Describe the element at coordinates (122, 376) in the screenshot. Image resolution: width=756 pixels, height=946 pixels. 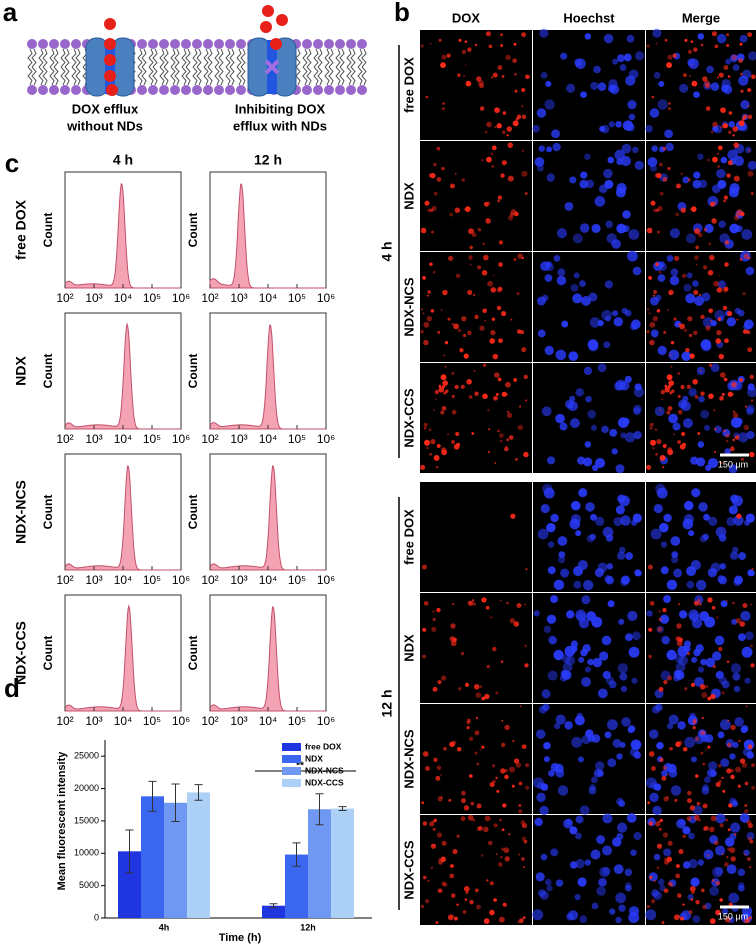
I see `histogram` at that location.